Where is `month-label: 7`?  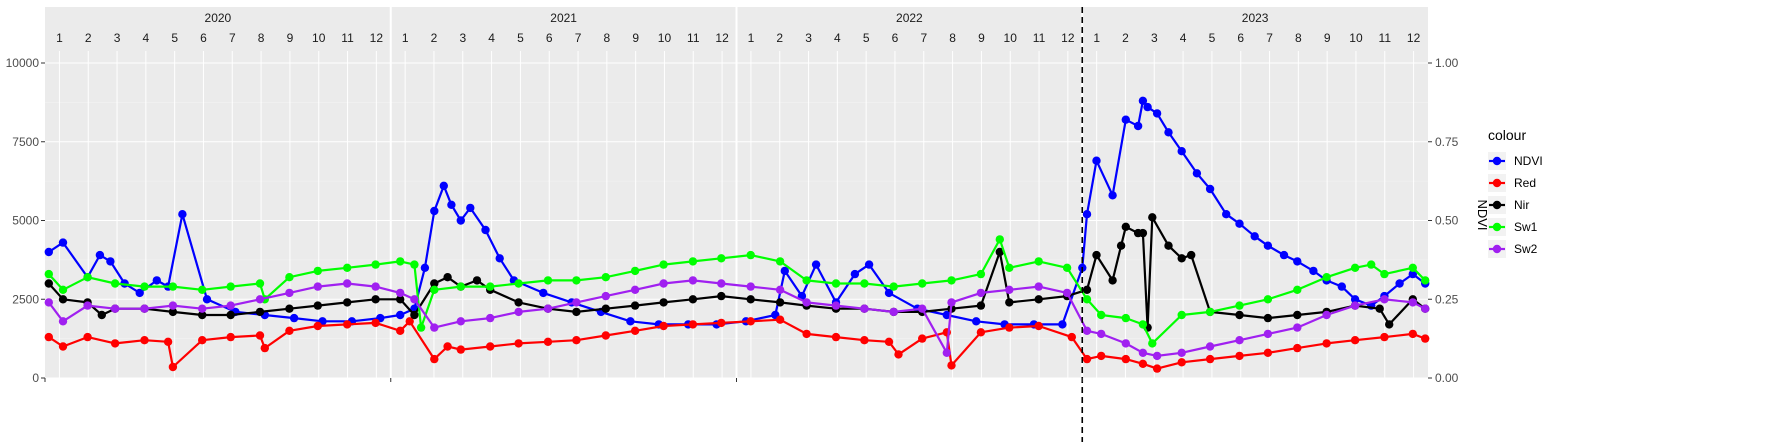 month-label: 7 is located at coordinates (923, 38).